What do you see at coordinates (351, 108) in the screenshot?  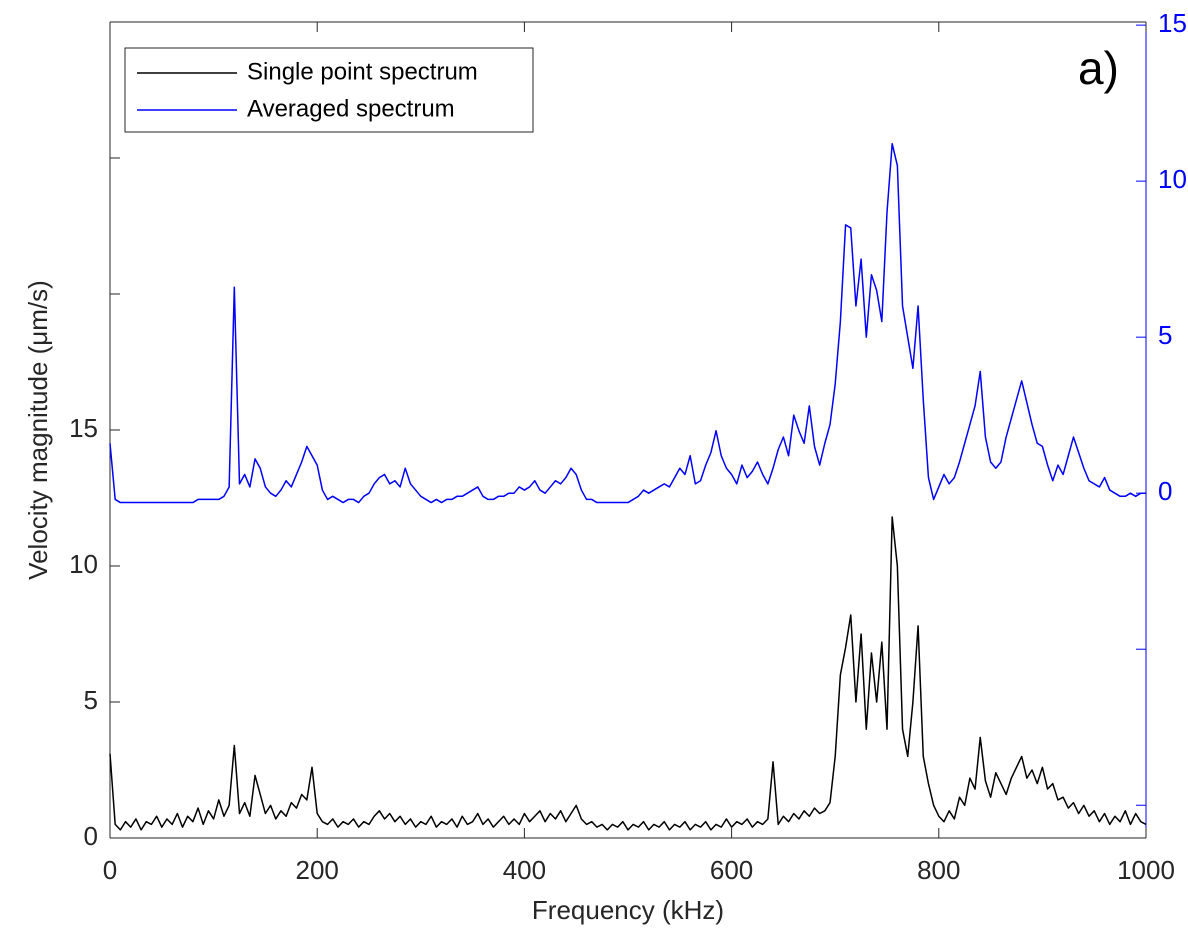 I see `legend-label: Averaged spectrum` at bounding box center [351, 108].